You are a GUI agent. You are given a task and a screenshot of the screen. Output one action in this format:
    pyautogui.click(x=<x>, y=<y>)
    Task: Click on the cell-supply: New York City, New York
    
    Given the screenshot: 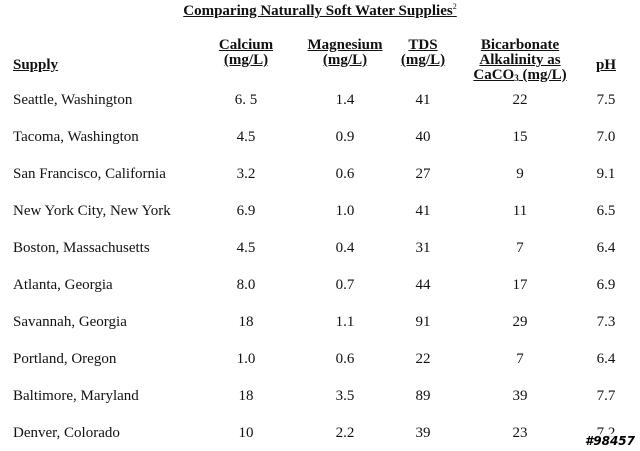 What is the action you would take?
    pyautogui.click(x=92, y=211)
    